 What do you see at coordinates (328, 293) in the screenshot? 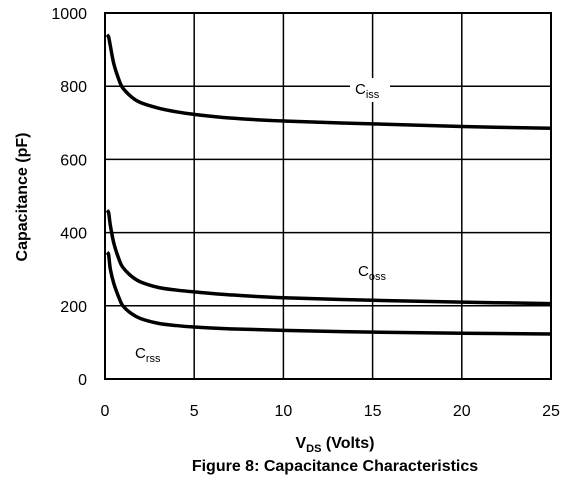
I see `series-line-crss` at bounding box center [328, 293].